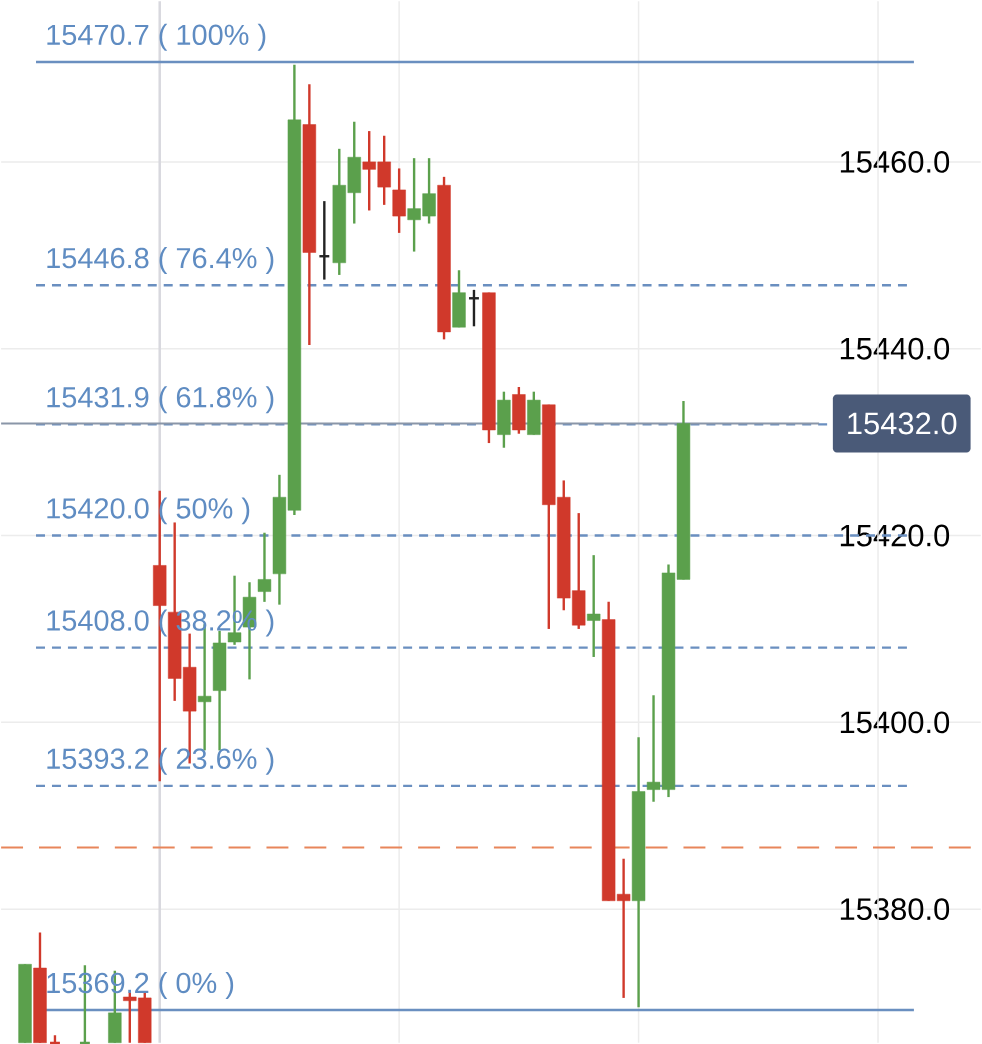 Image resolution: width=982 pixels, height=1044 pixels. What do you see at coordinates (902, 423) in the screenshot?
I see `ref-line-label: 15432.0` at bounding box center [902, 423].